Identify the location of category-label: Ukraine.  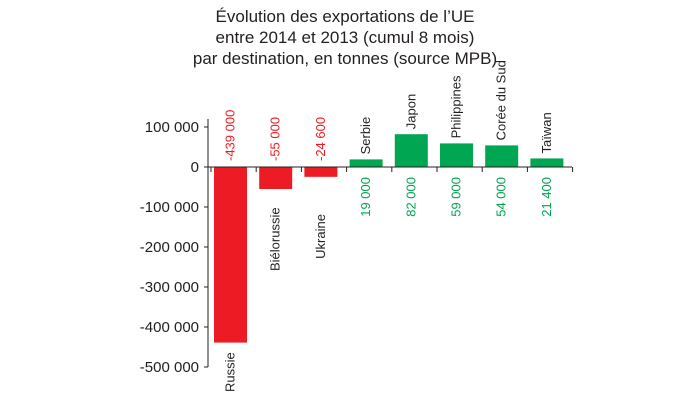
(320, 236).